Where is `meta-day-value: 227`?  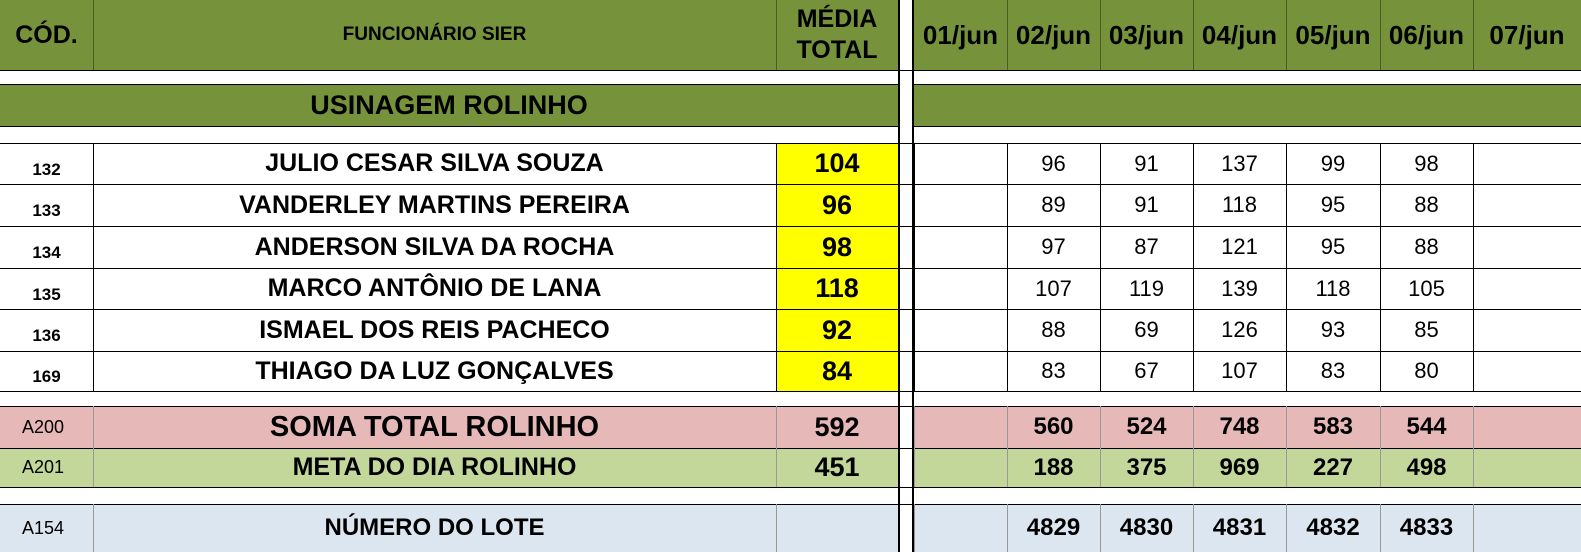
meta-day-value: 227 is located at coordinates (1333, 467).